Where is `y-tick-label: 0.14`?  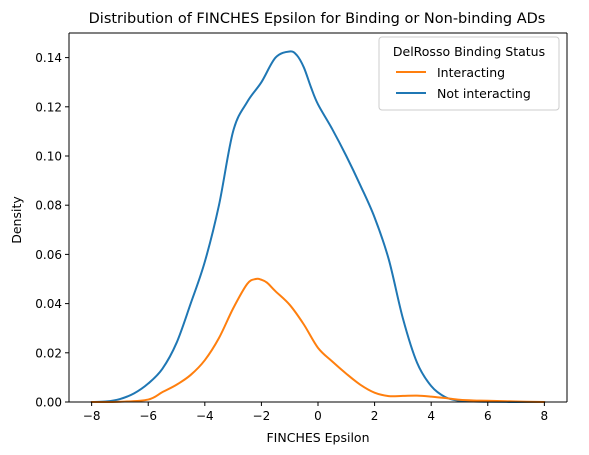 y-tick-label: 0.14 is located at coordinates (48, 58).